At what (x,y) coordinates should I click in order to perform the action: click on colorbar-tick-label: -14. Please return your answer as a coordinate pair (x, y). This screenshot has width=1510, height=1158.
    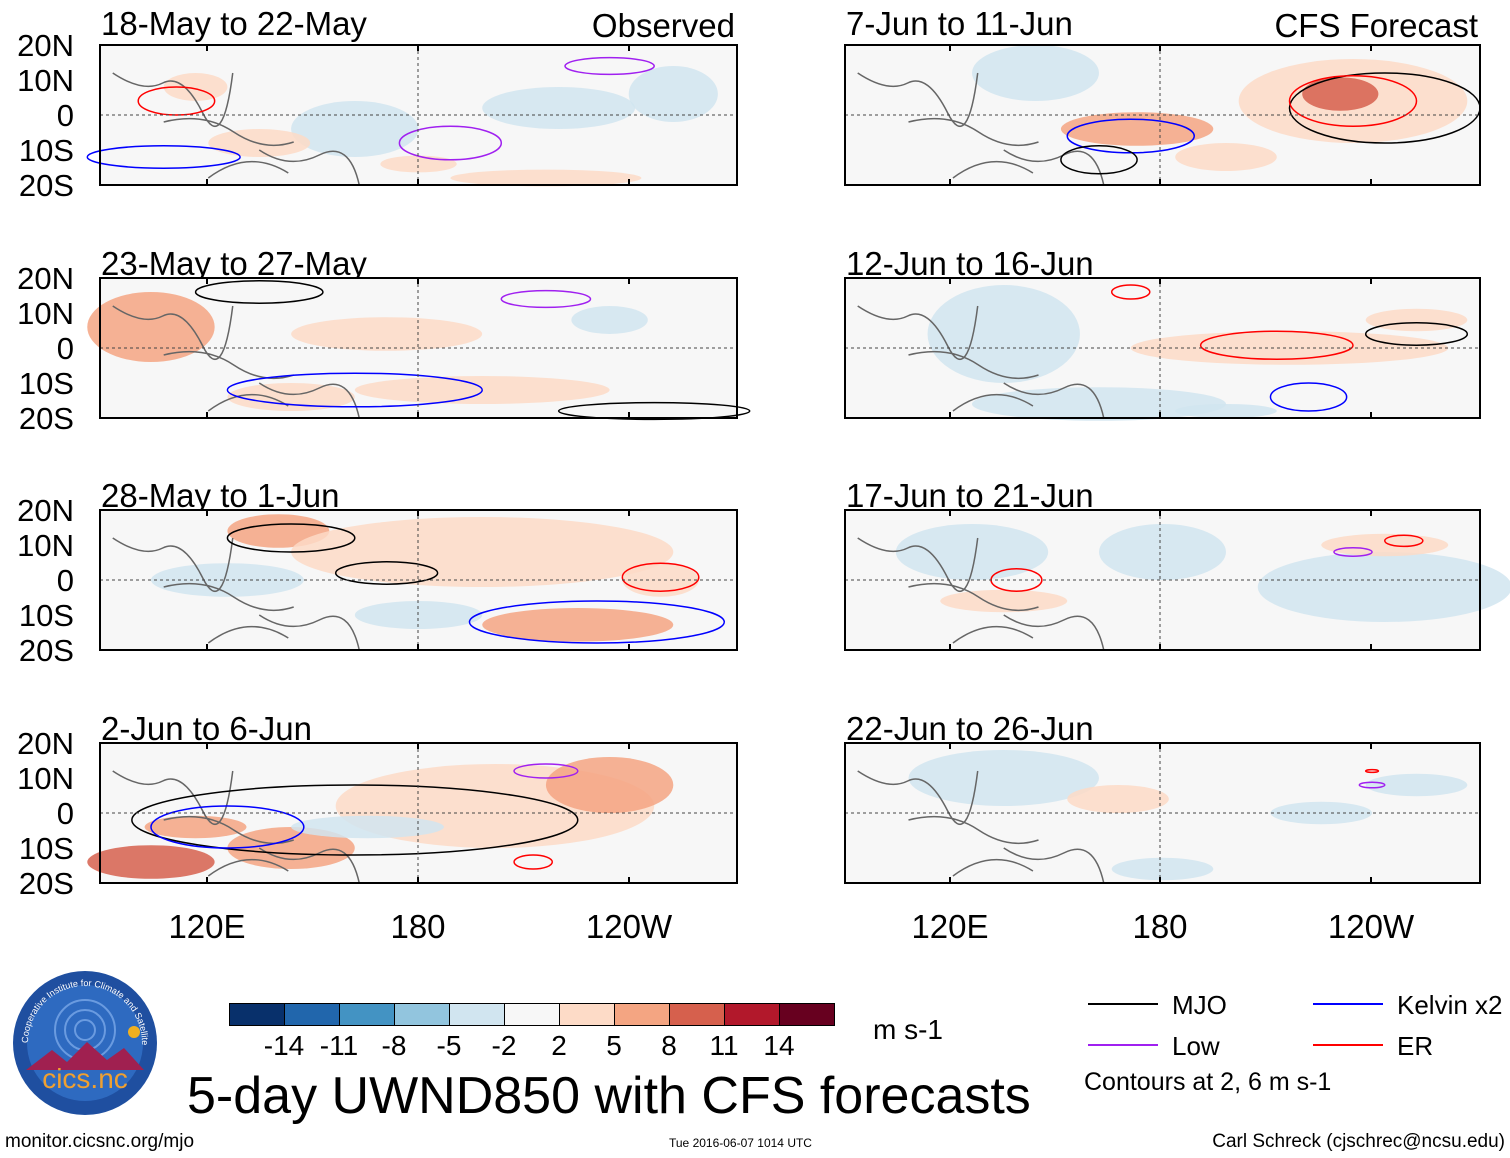
    Looking at the image, I should click on (284, 1045).